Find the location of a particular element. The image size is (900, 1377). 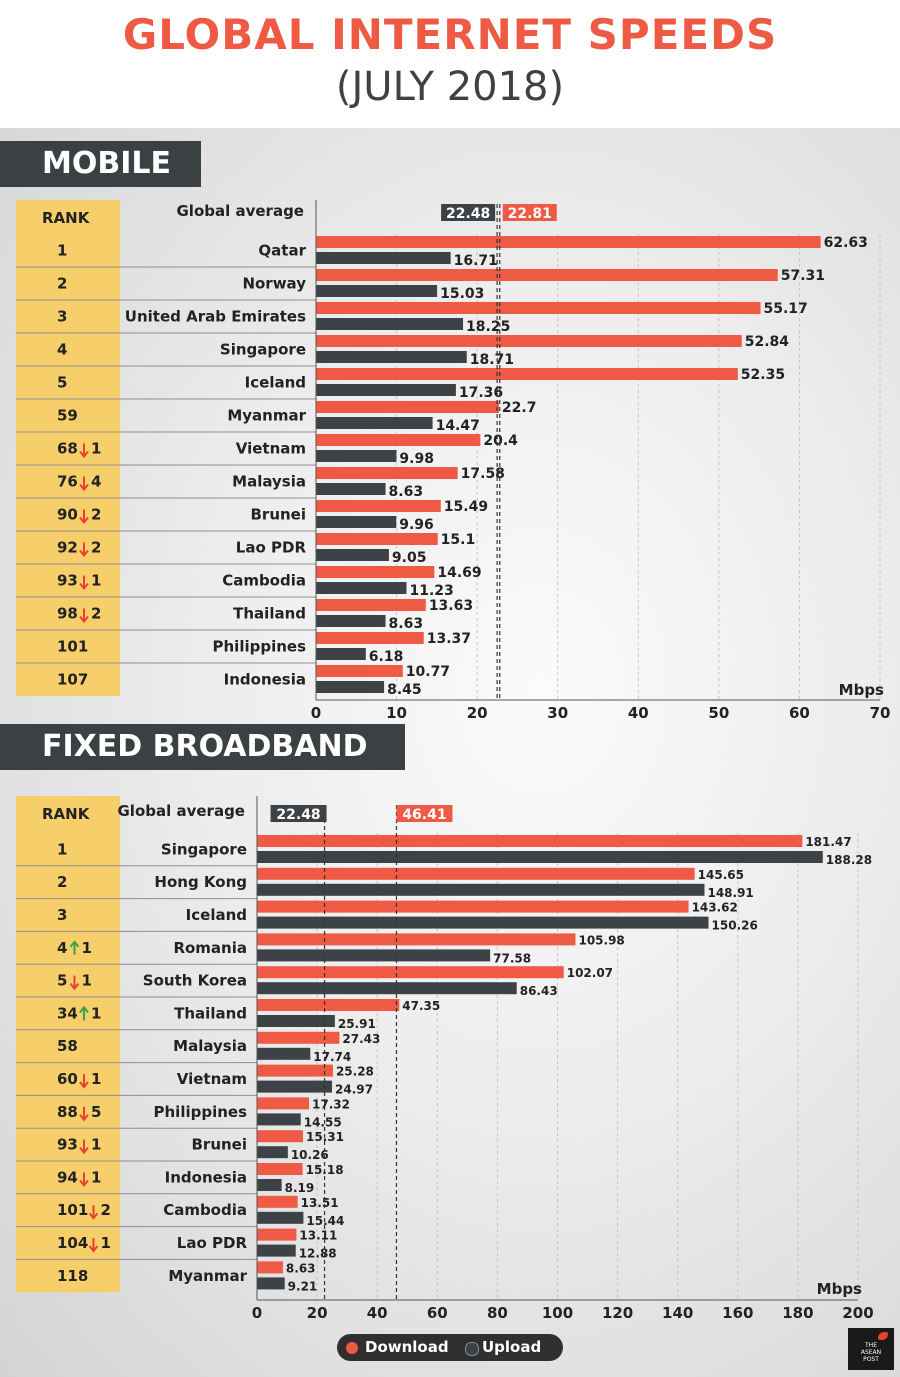

legend: Download Upload is located at coordinates (450, 1347).